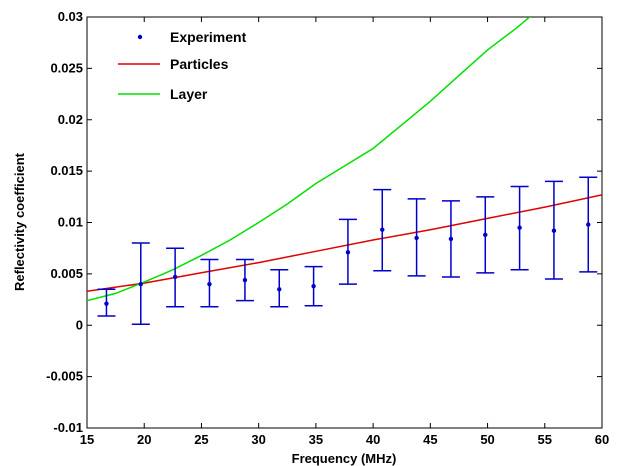 This screenshot has height=466, width=619. What do you see at coordinates (258, 439) in the screenshot?
I see `x-tick-label: 30` at bounding box center [258, 439].